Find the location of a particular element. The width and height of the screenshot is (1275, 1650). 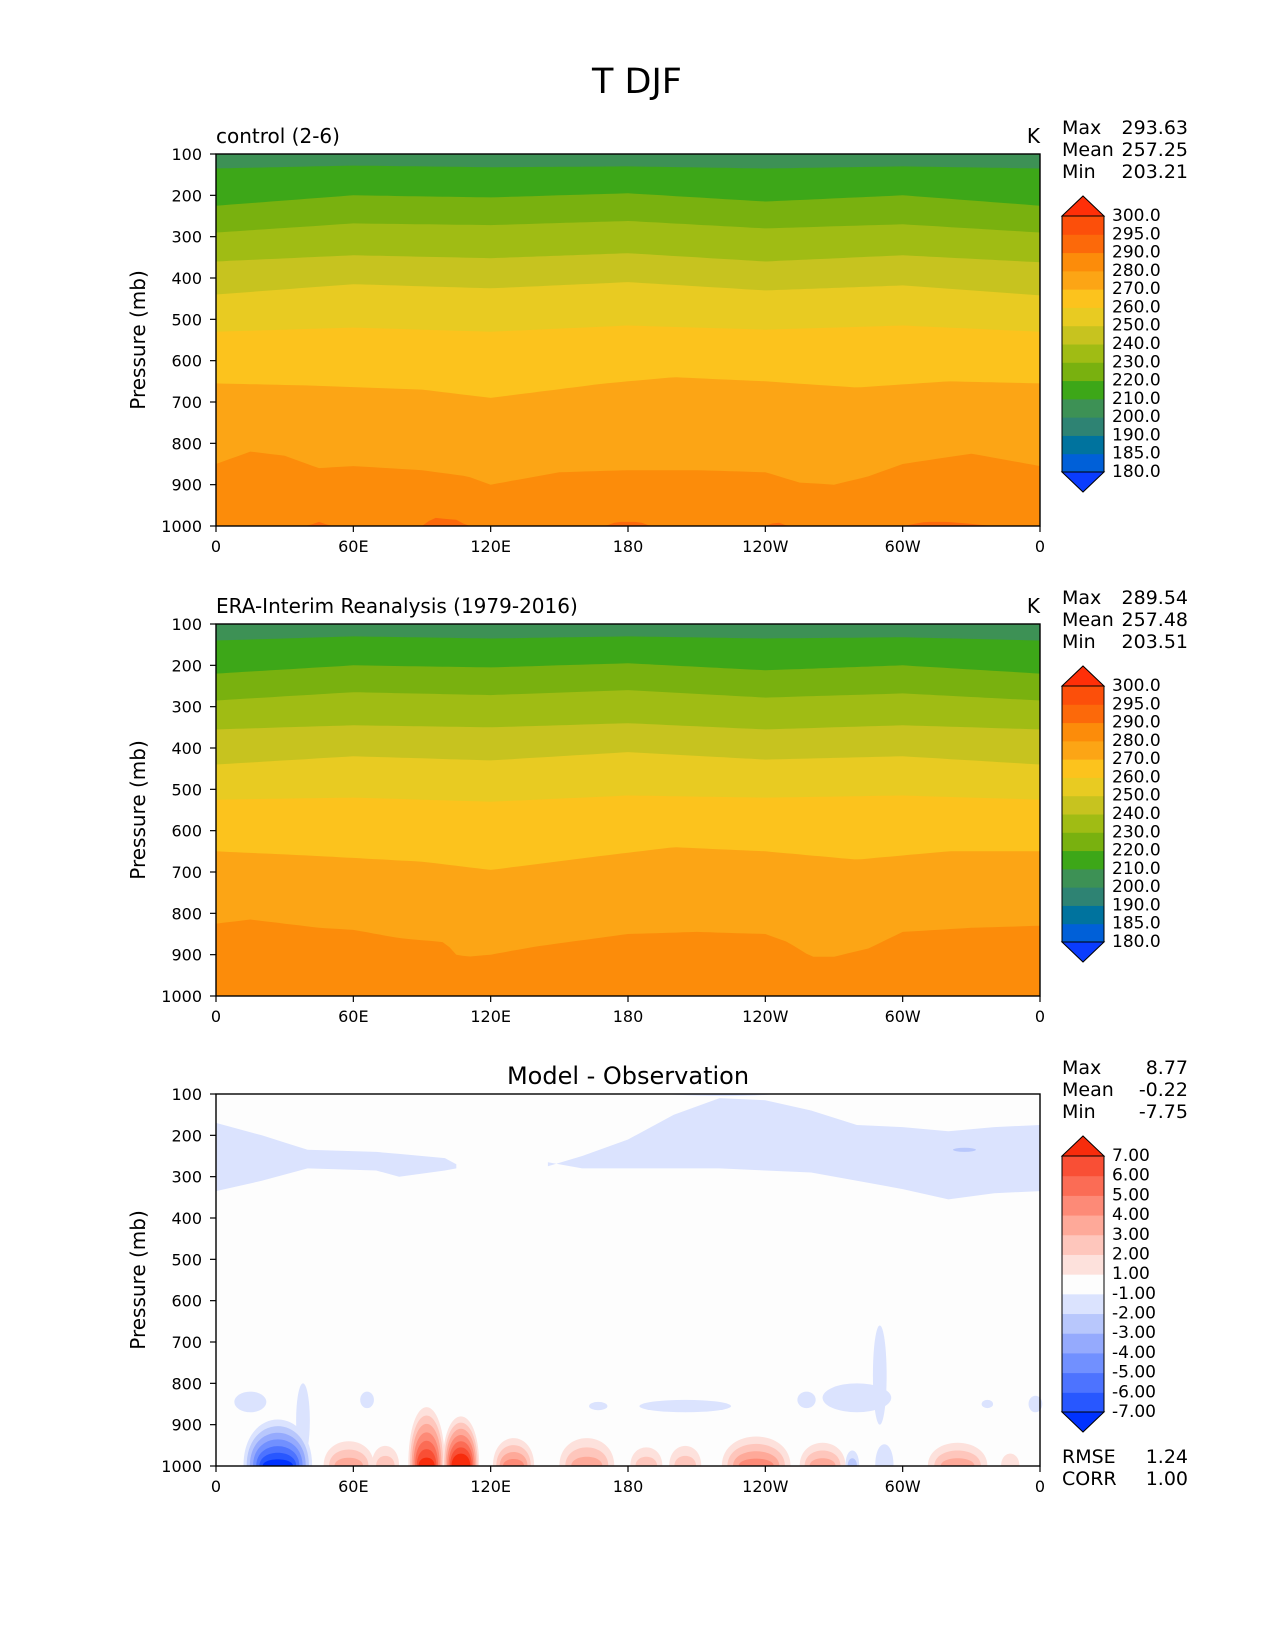

stat-value: 8.77 is located at coordinates (1167, 1068).